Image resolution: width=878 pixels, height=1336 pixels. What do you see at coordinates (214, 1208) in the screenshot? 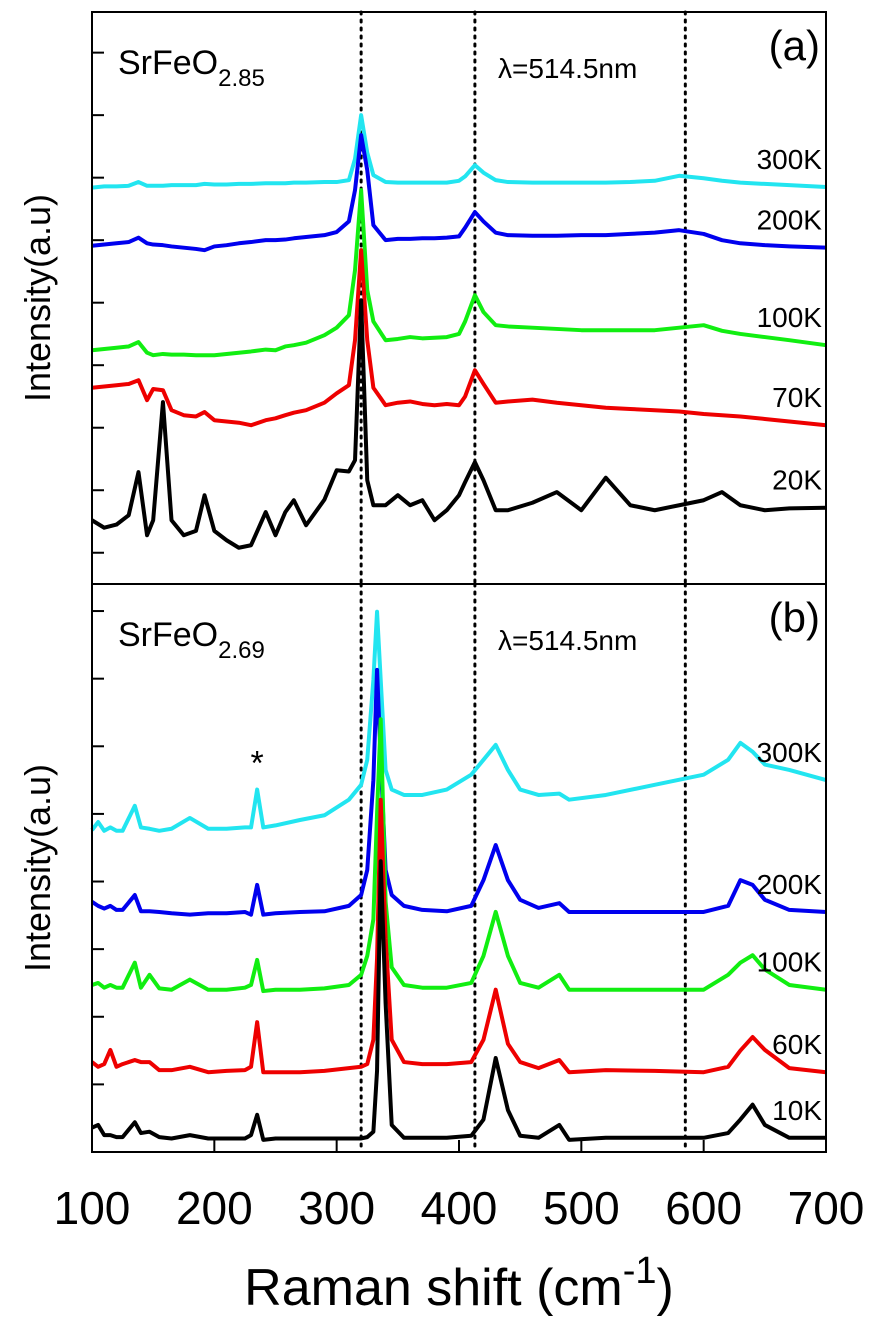
I see `x-tick-label: 200` at bounding box center [214, 1208].